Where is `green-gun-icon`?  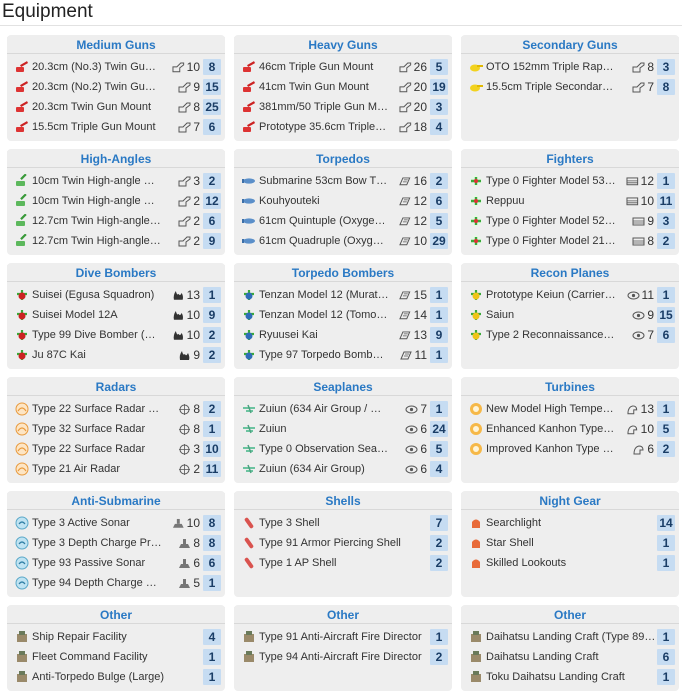
green-gun-icon is located at coordinates (22, 240).